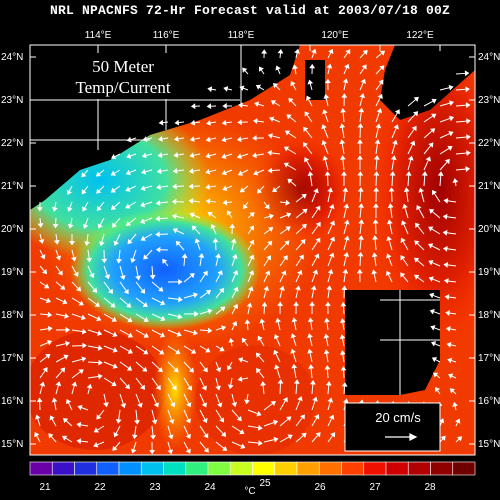 Image resolution: width=500 pixels, height=500 pixels. I want to click on y-tick-18-left: 18°N, so click(12, 315).